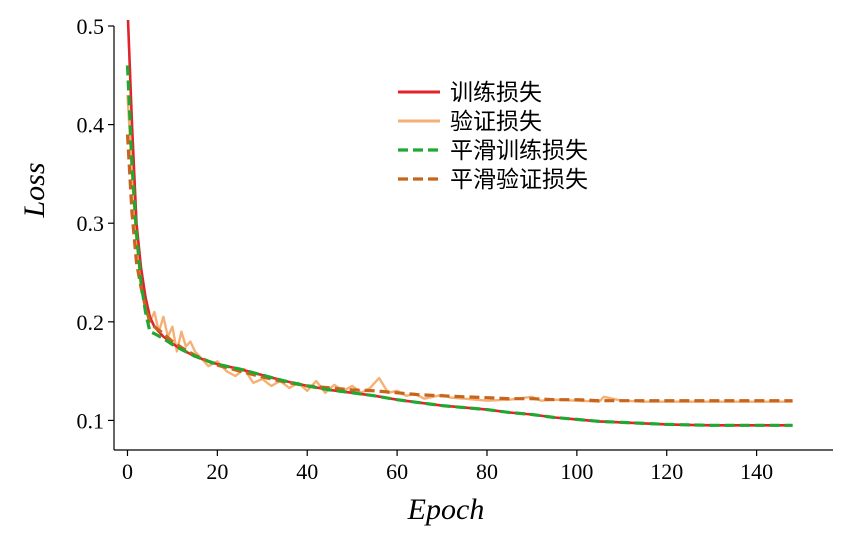  I want to click on legend-label-2: 平滑训练损失, so click(519, 151).